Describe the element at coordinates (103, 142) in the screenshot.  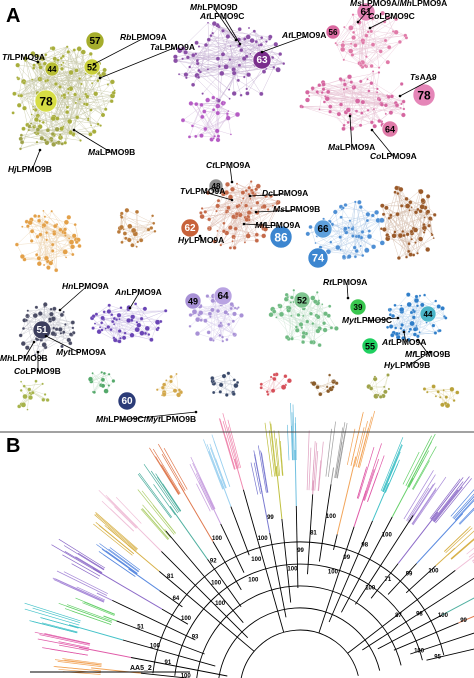
I see `protein-label-ma1: MaLPMO9B` at that location.